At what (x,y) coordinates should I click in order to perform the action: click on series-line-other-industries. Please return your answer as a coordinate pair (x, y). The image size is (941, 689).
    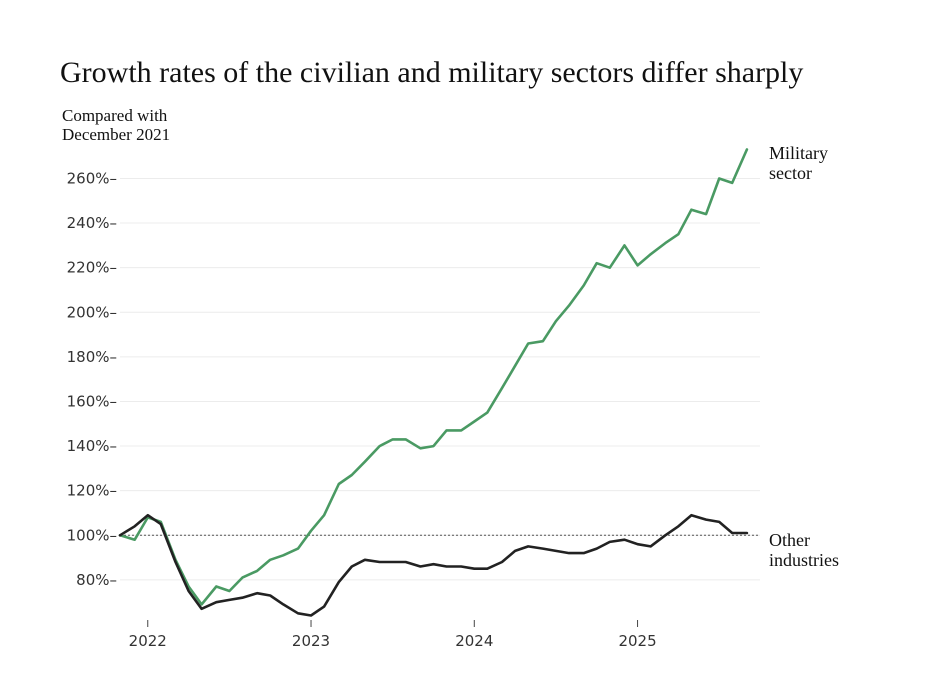
    Looking at the image, I should click on (433, 565).